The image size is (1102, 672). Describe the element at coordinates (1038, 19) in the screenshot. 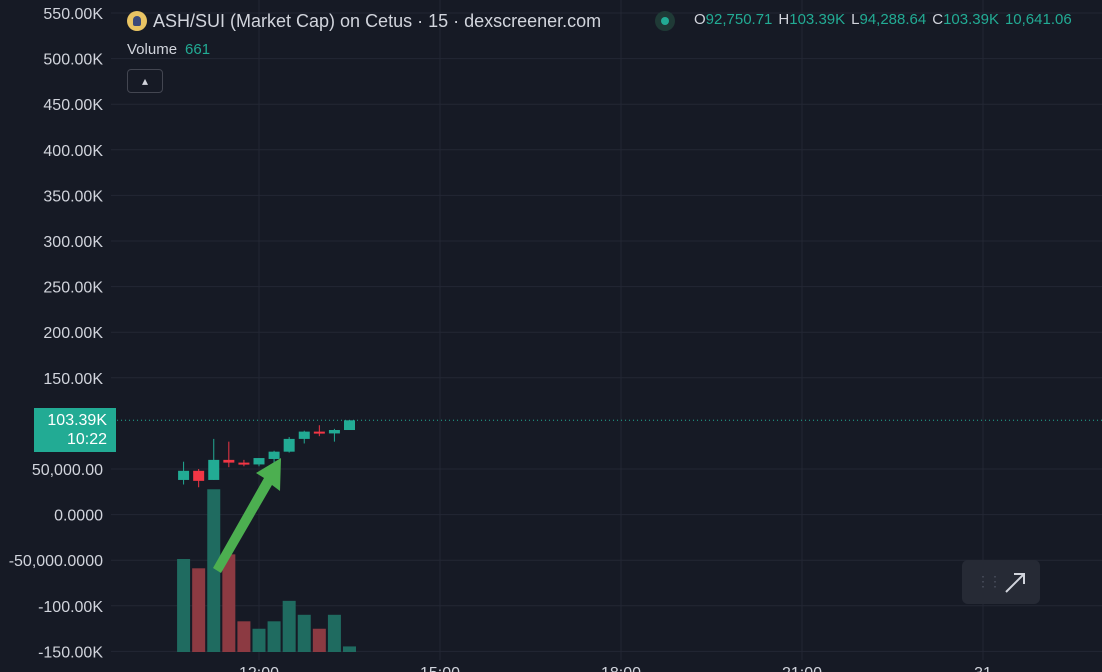

I see `ohlc-change-value: 10,641.06` at that location.